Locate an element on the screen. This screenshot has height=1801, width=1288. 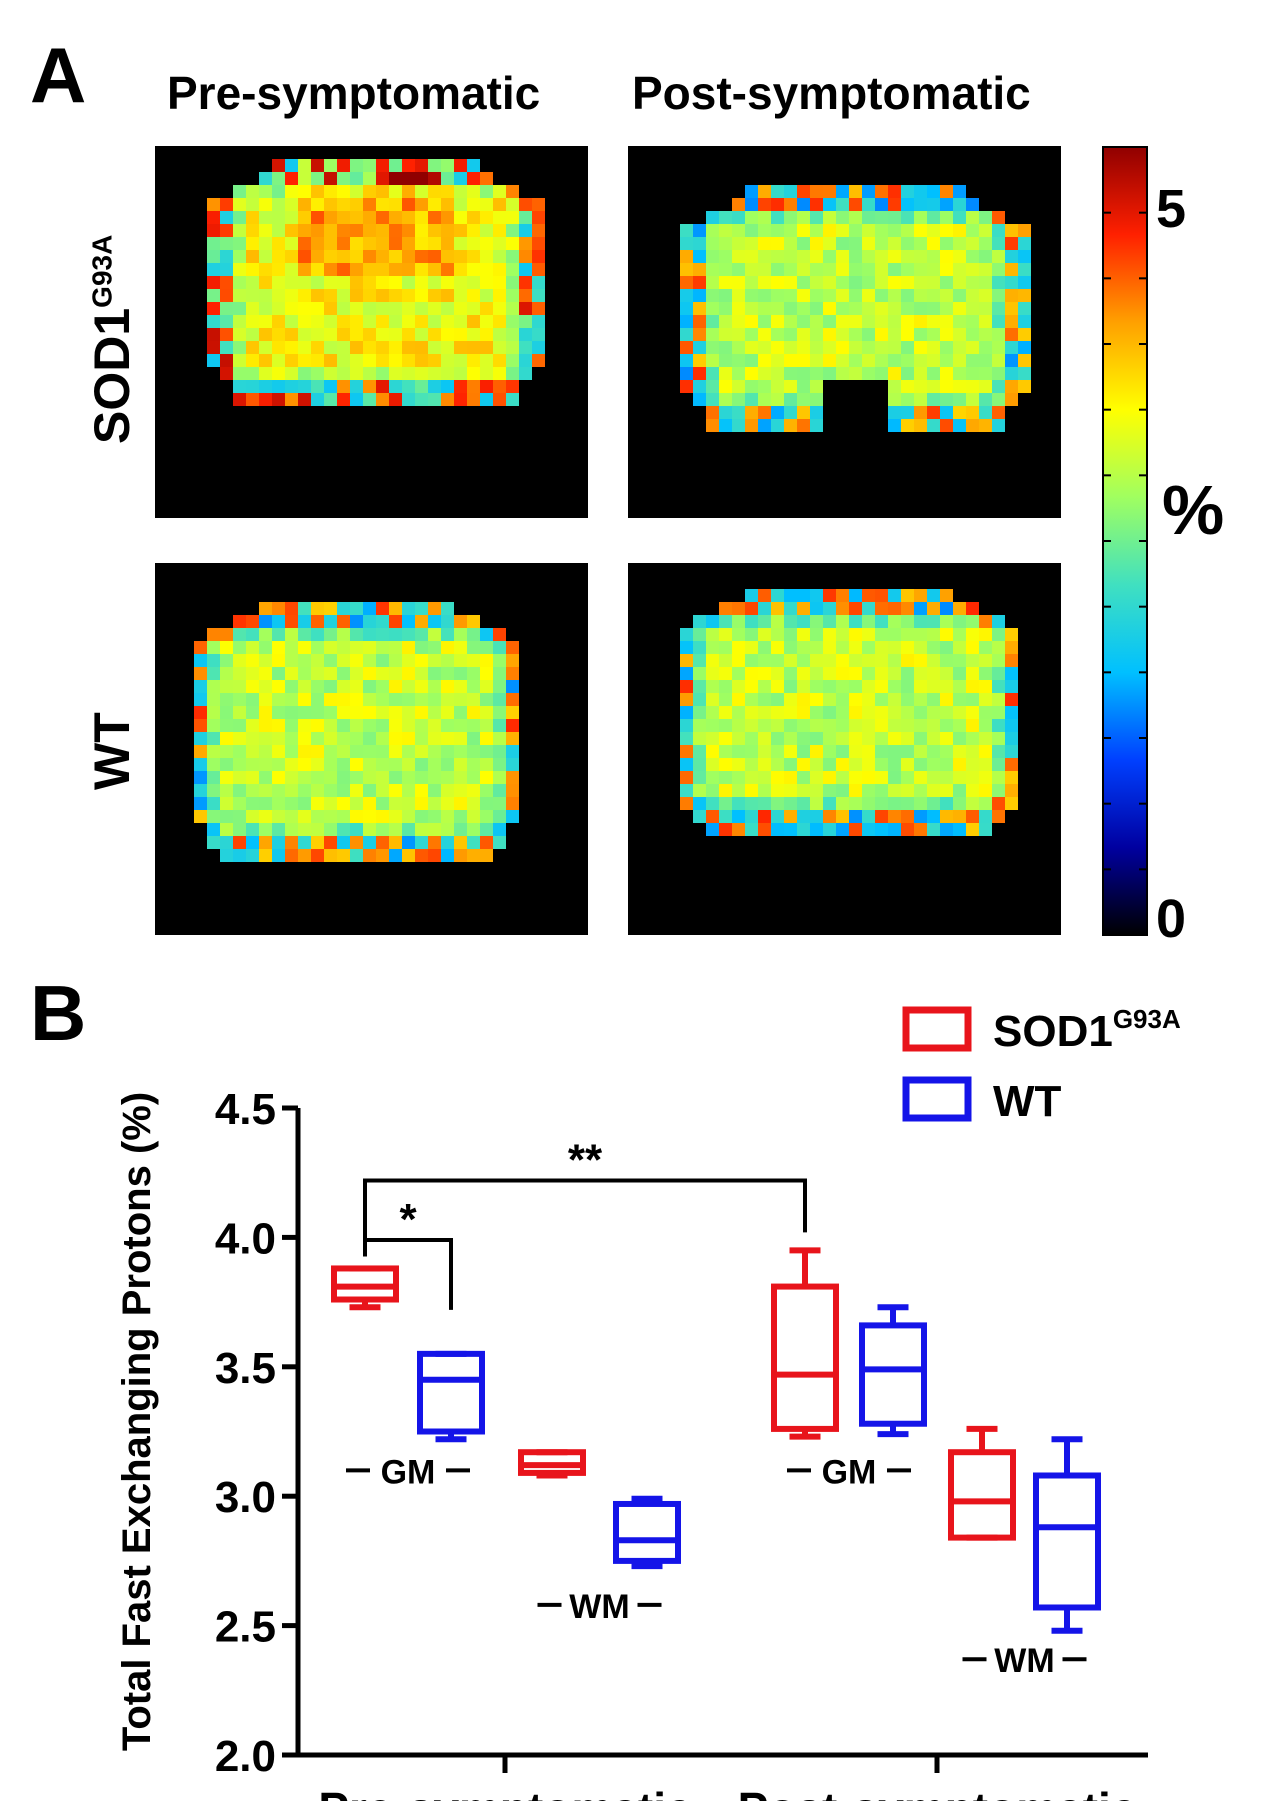
y-tick-label: 4.5 is located at coordinates (245, 1109).